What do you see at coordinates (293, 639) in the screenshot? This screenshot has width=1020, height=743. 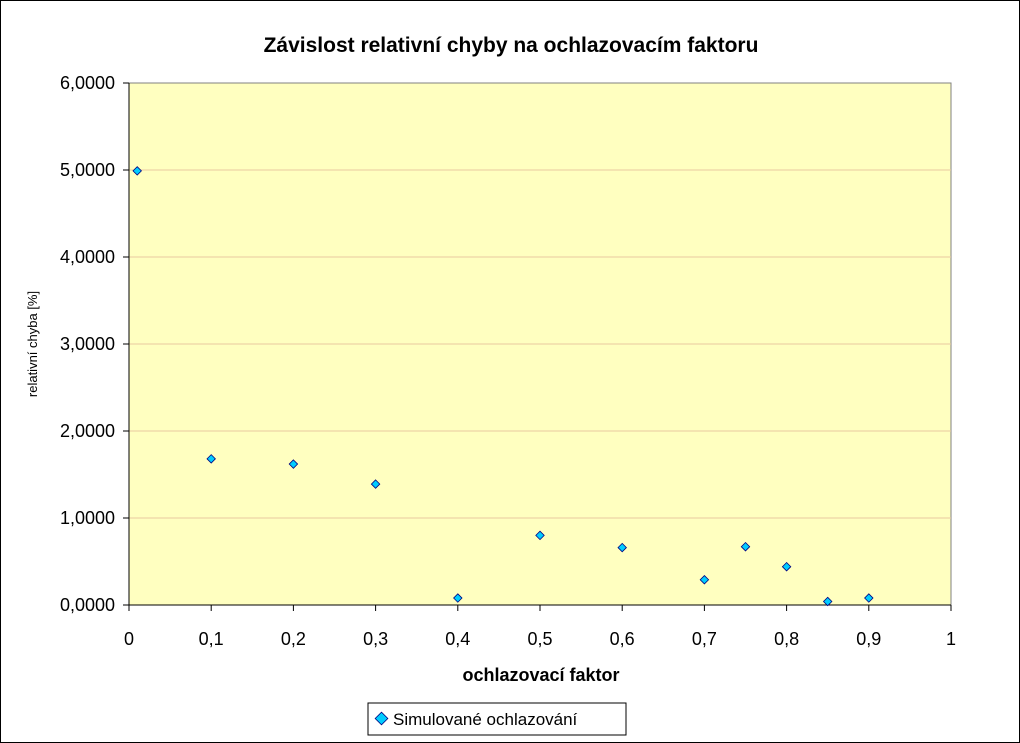 I see `x-tick-label: 0,2` at bounding box center [293, 639].